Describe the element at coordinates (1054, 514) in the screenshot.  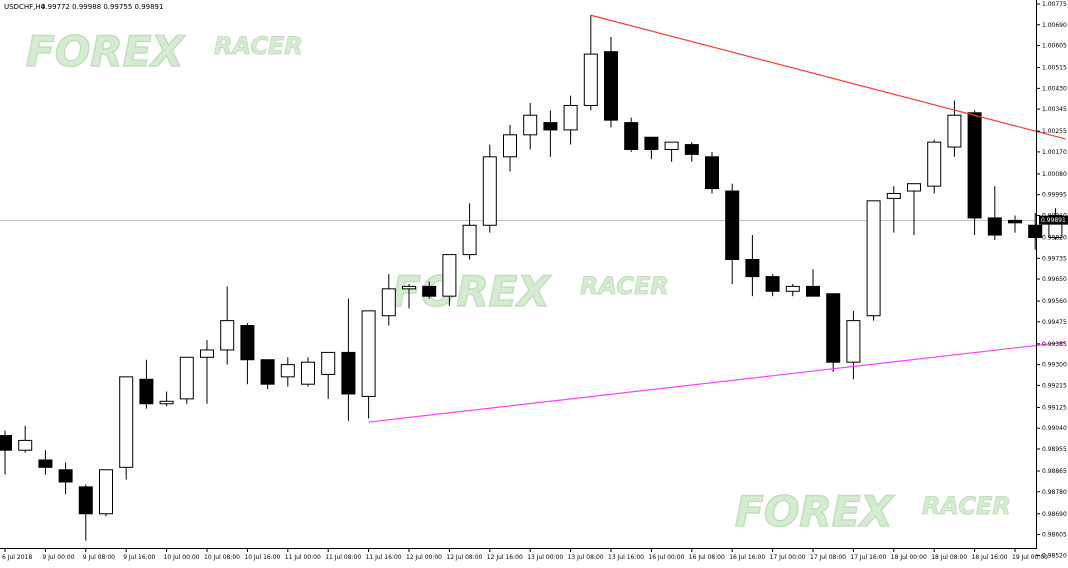
I see `price-tick-label: 0.98690` at that location.